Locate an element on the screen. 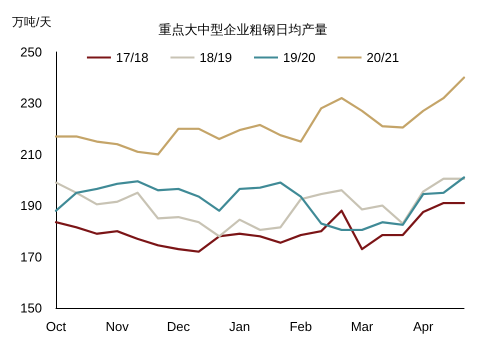 Image resolution: width=486 pixels, height=348 pixels. legend-label: 17/18 is located at coordinates (132, 57).